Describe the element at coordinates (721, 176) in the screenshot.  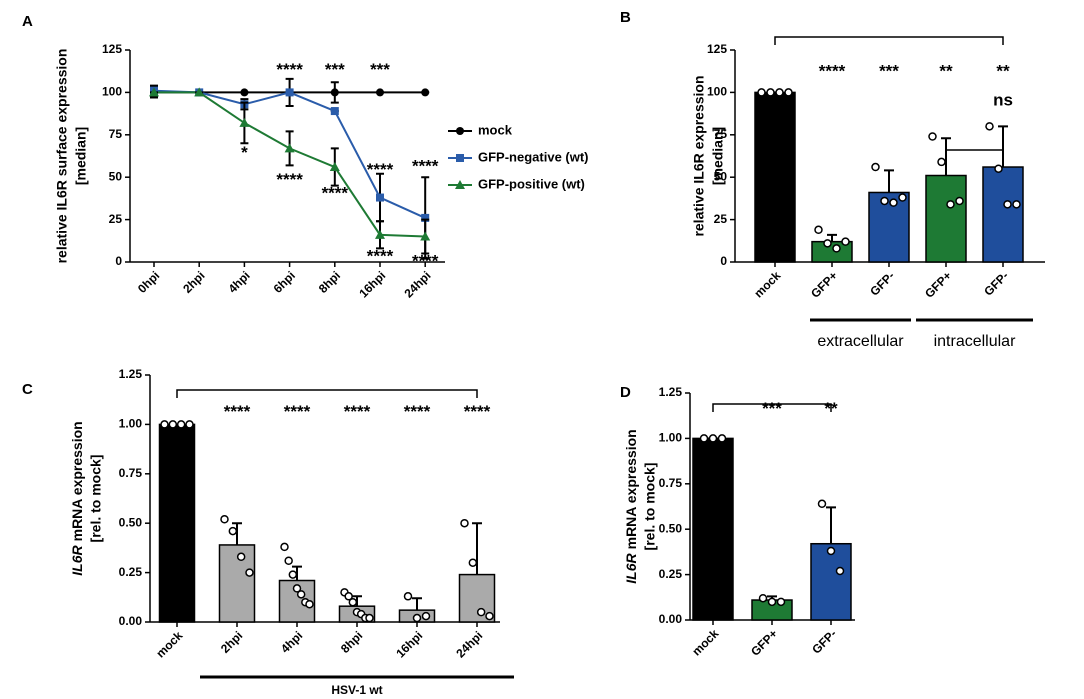
I see `y-tick-label: 50` at that location.